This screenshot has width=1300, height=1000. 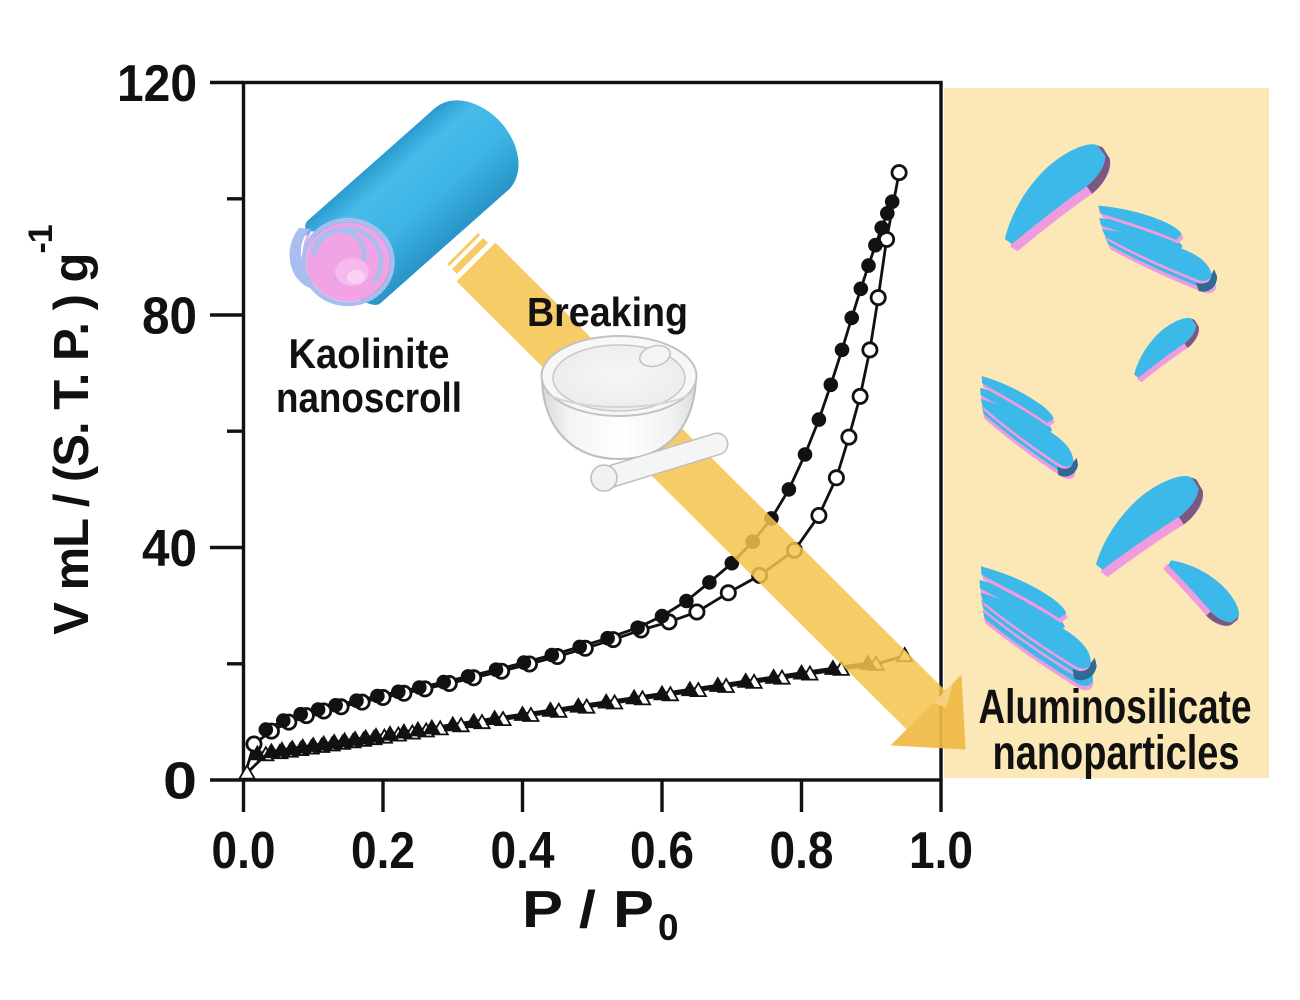 What do you see at coordinates (1115, 707) in the screenshot?
I see `svg-text: Aluminosilicate` at bounding box center [1115, 707].